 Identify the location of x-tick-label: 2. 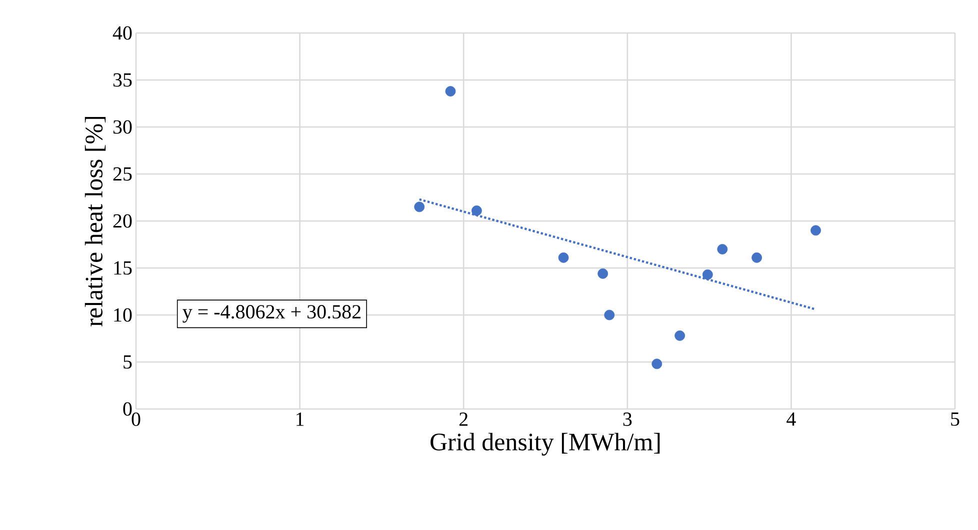
(463, 419).